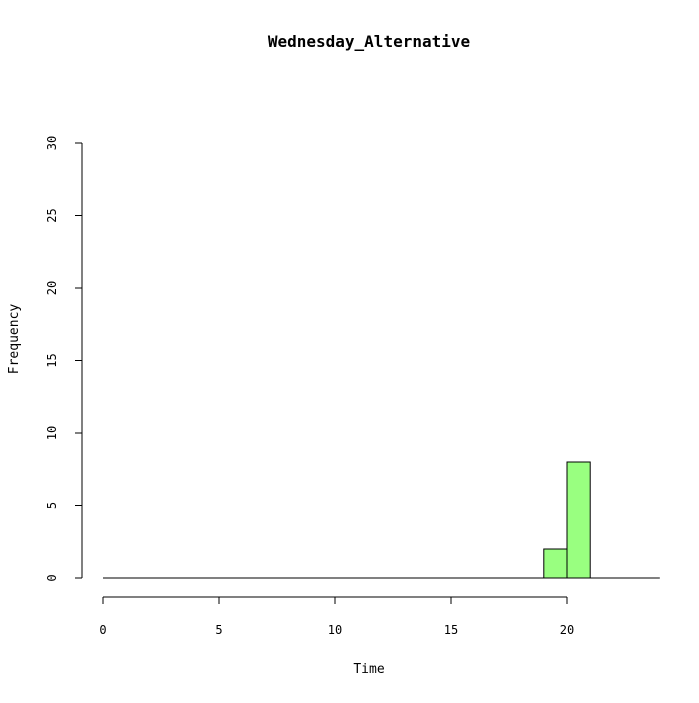  What do you see at coordinates (567, 630) in the screenshot?
I see `x-tick-label-20: 20` at bounding box center [567, 630].